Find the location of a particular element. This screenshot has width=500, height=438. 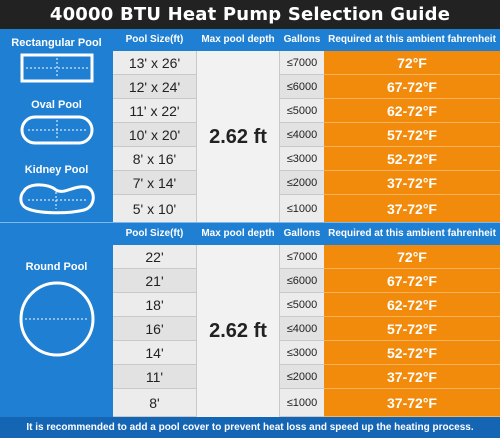

page-title: 40000 BTU Heat Pump Selection Guide is located at coordinates (250, 14).